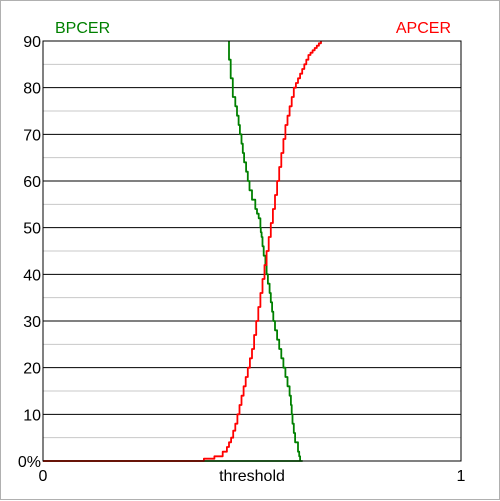 Image resolution: width=500 pixels, height=501 pixels. What do you see at coordinates (32, 415) in the screenshot?
I see `y-tick-label: 10` at bounding box center [32, 415].